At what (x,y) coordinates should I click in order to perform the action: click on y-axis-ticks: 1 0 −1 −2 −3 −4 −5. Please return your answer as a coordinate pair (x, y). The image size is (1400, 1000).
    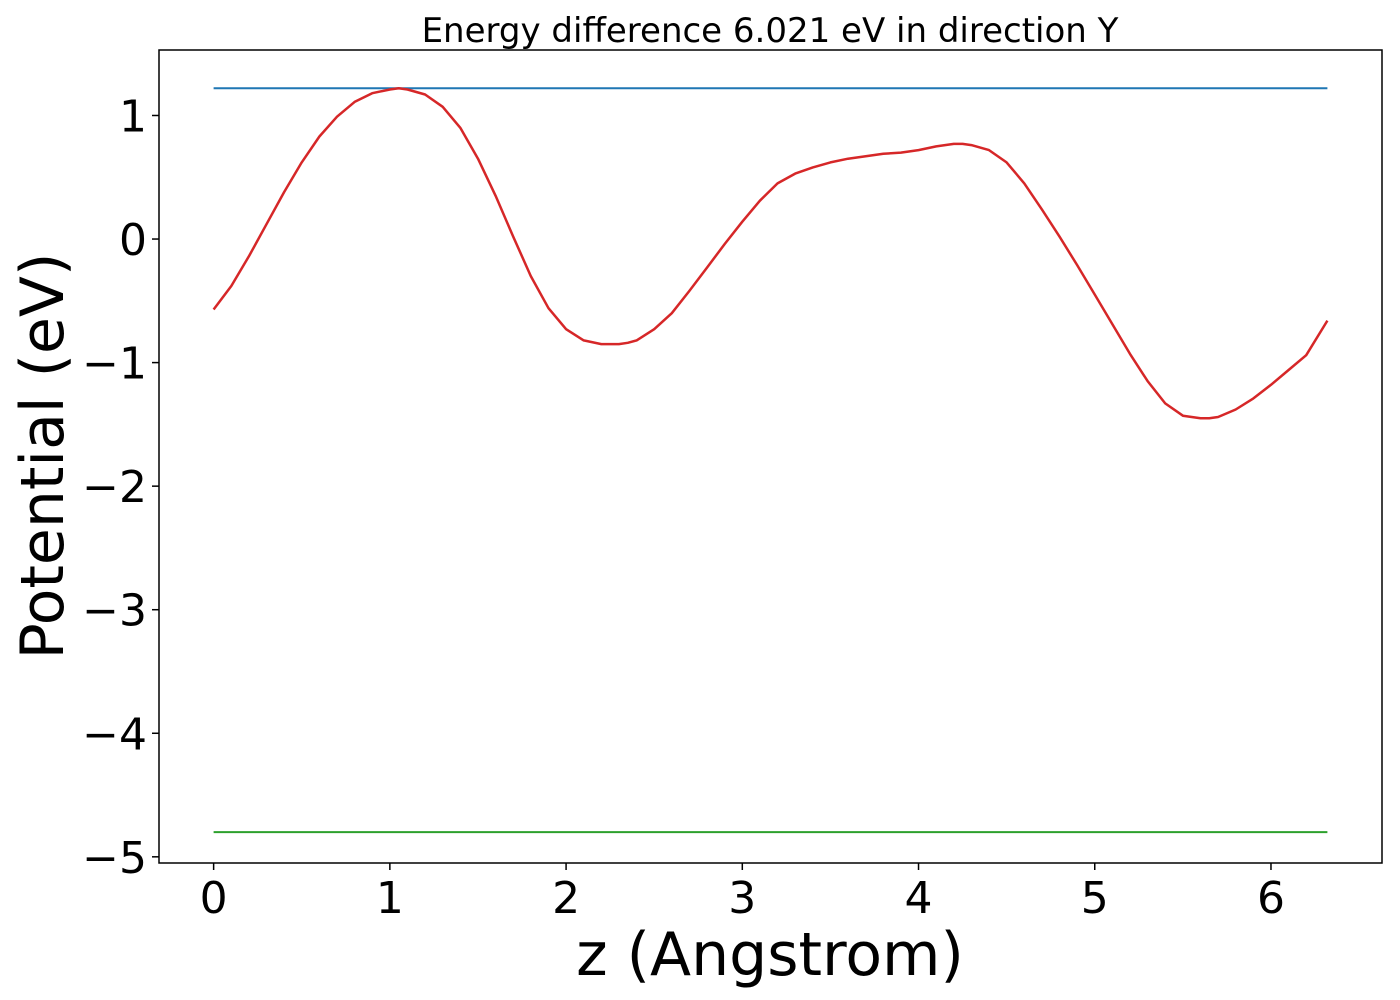
    Looking at the image, I should click on (120, 487).